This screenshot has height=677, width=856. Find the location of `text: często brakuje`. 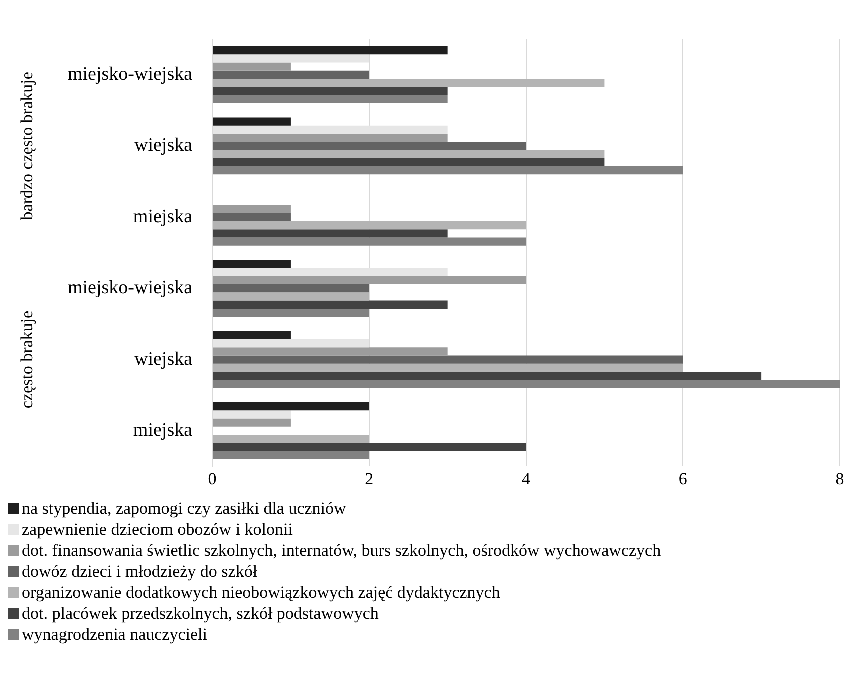

text: często brakuje is located at coordinates (26, 359).